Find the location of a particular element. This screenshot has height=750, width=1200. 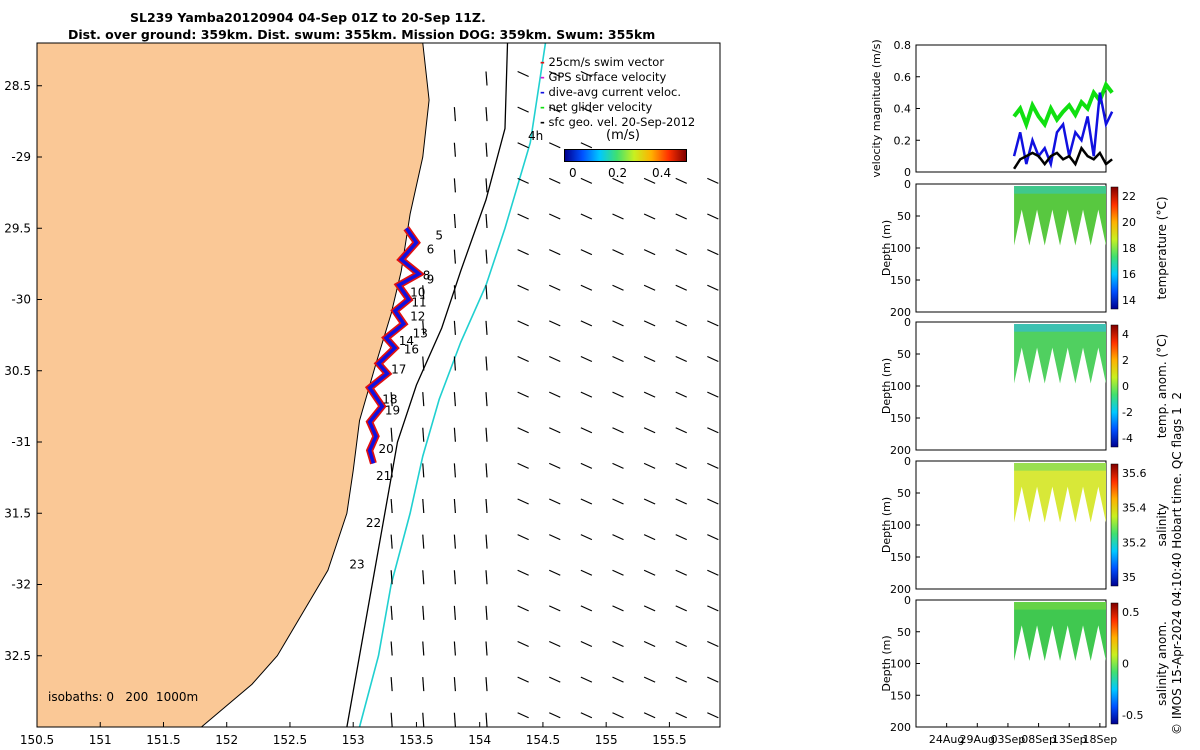

colorbar-tick-label: 35.6 is located at coordinates (1134, 473).